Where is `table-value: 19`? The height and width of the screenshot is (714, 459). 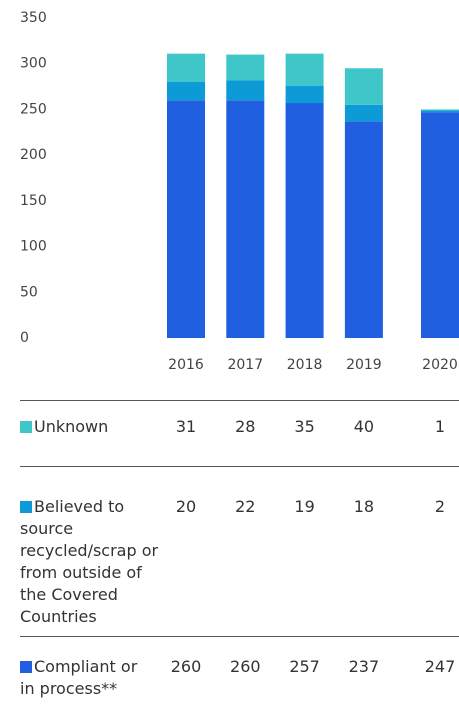 table-value: 19 is located at coordinates (304, 506).